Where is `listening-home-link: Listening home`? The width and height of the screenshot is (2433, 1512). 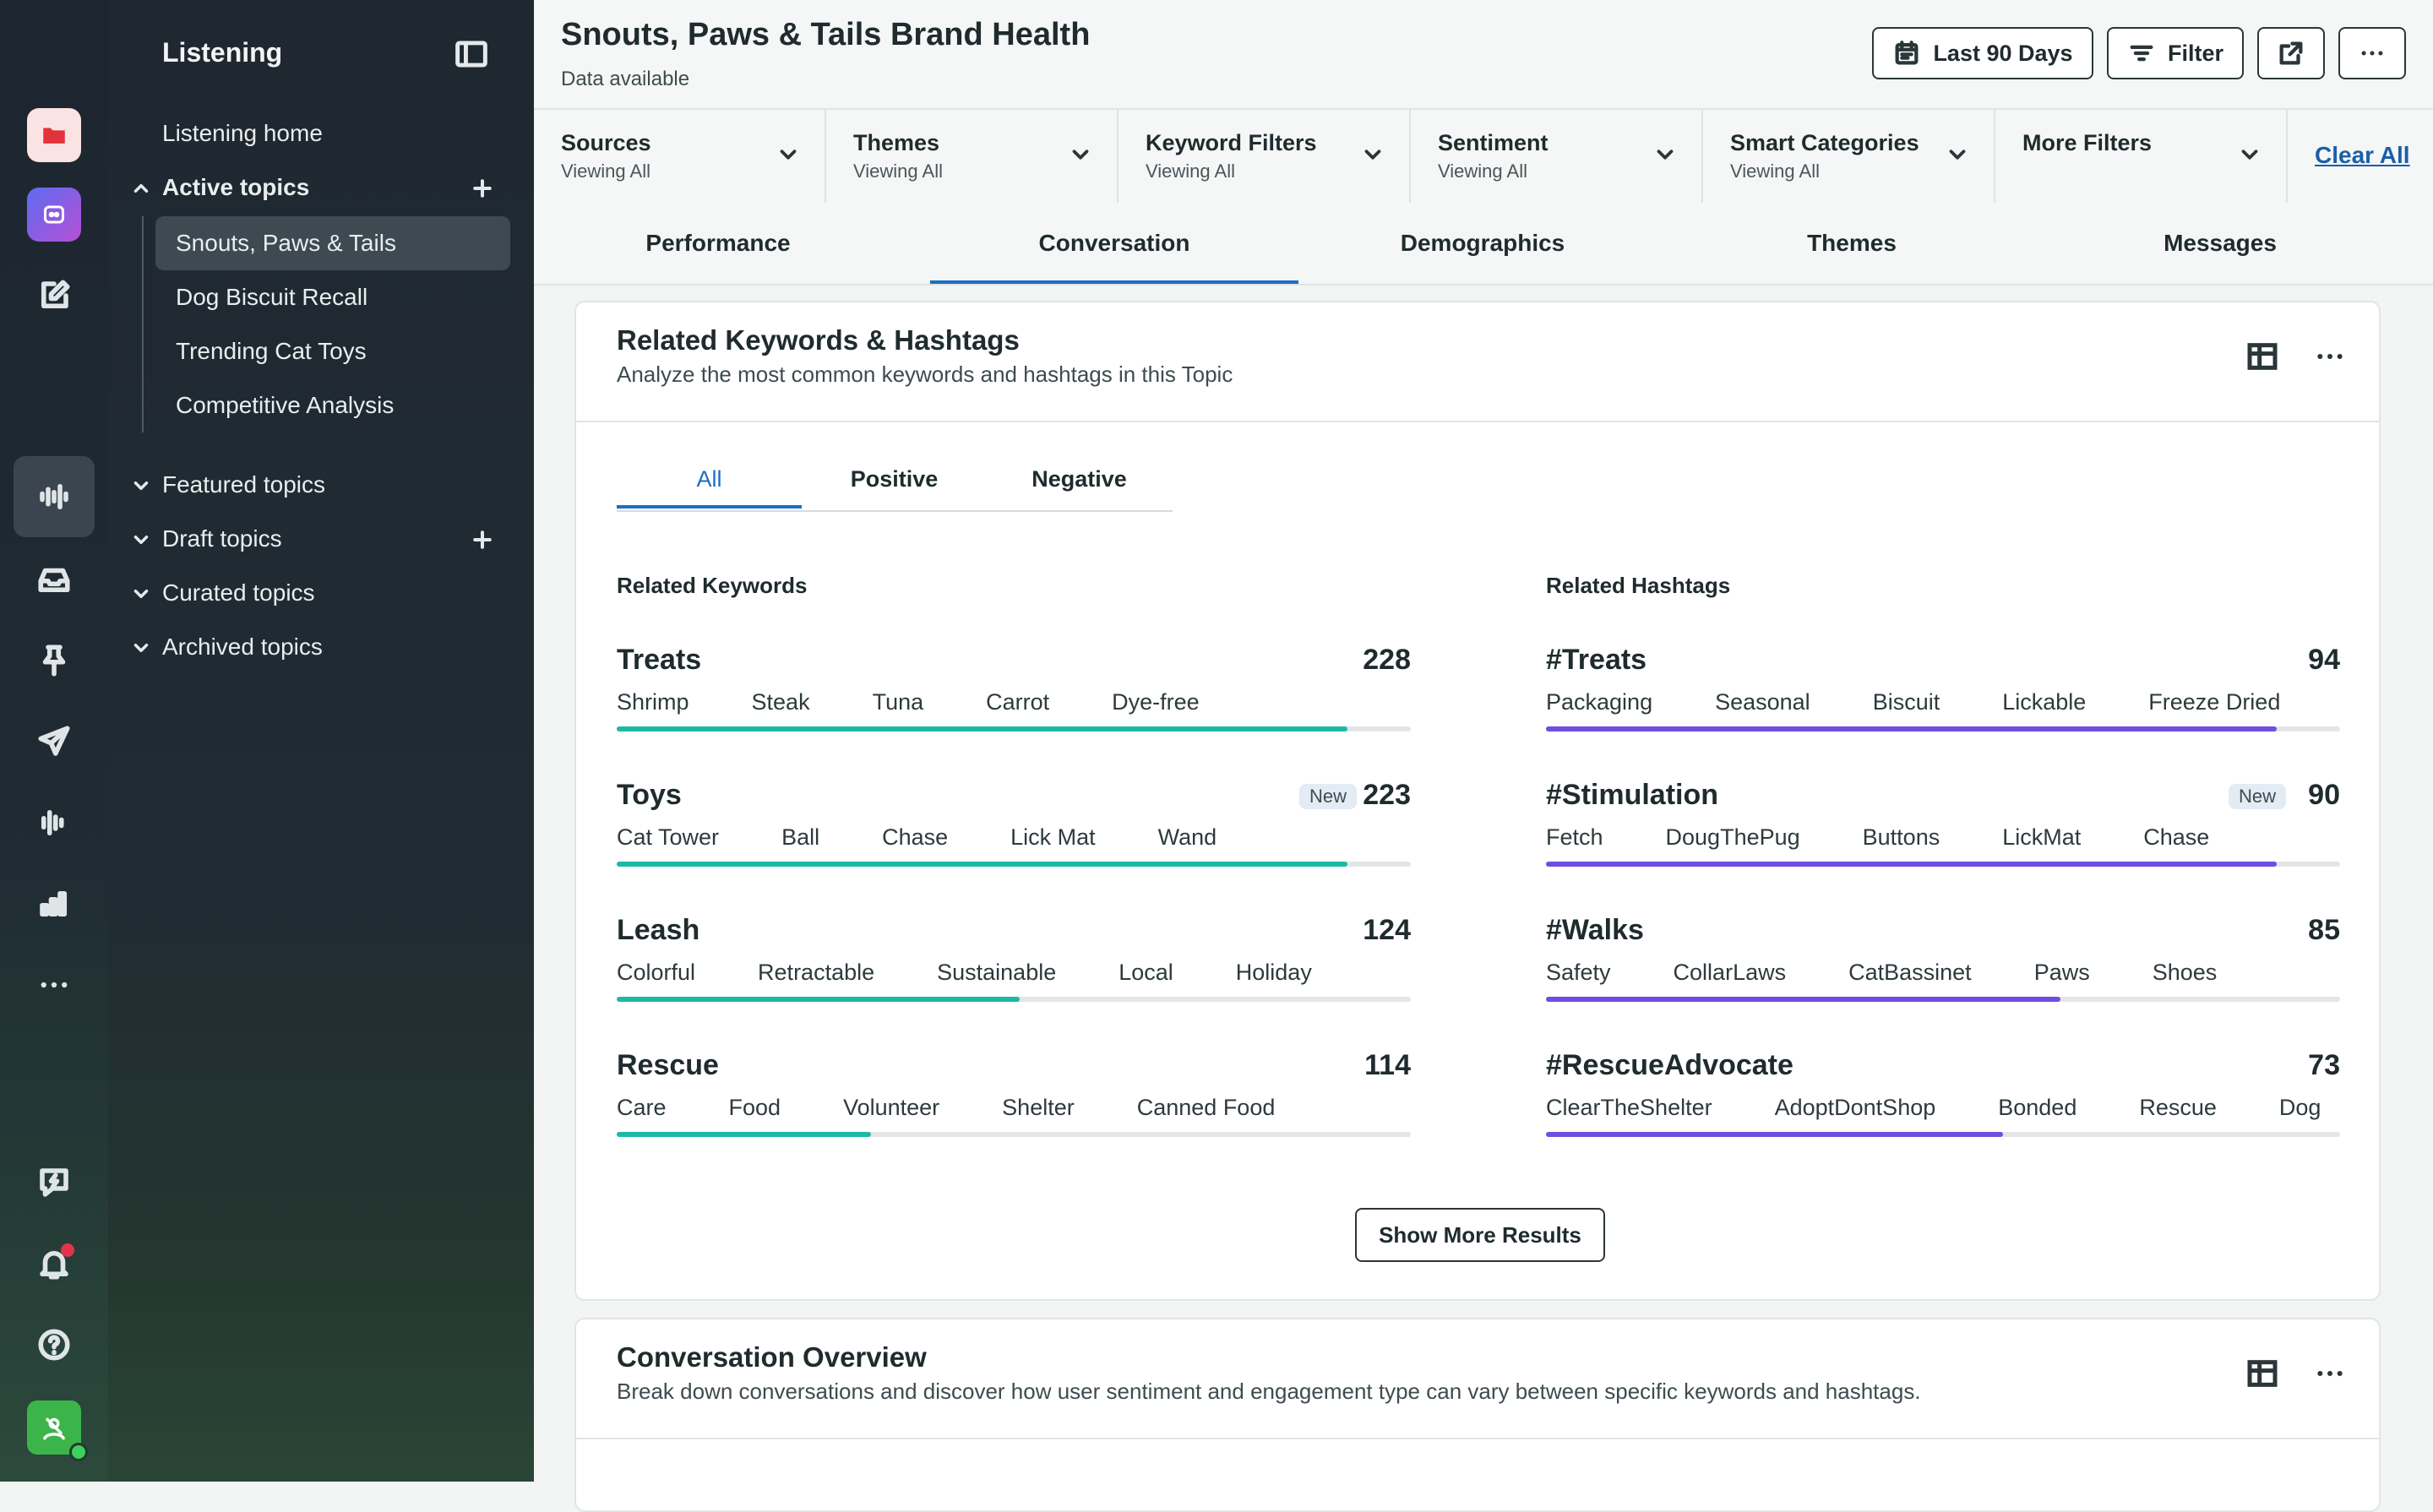 listening-home-link: Listening home is located at coordinates (243, 133).